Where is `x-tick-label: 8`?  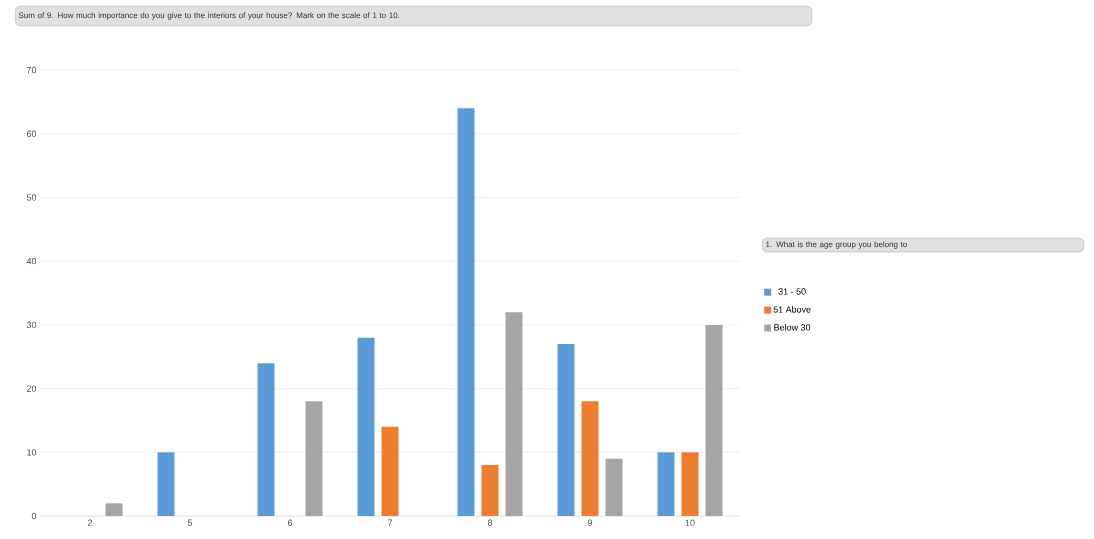 x-tick-label: 8 is located at coordinates (490, 522).